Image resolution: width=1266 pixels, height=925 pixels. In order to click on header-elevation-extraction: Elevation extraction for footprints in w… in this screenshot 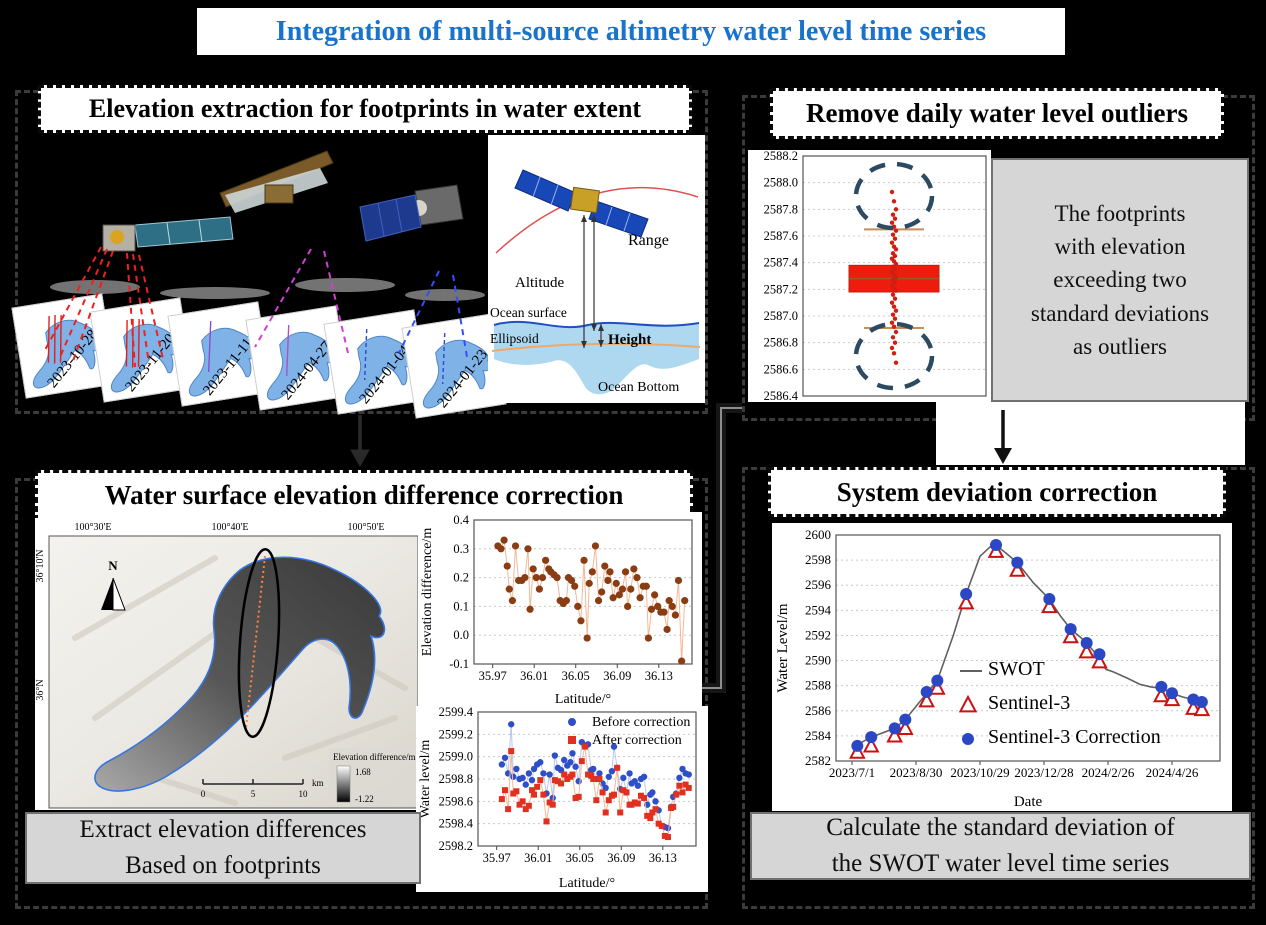, I will do `click(365, 109)`.